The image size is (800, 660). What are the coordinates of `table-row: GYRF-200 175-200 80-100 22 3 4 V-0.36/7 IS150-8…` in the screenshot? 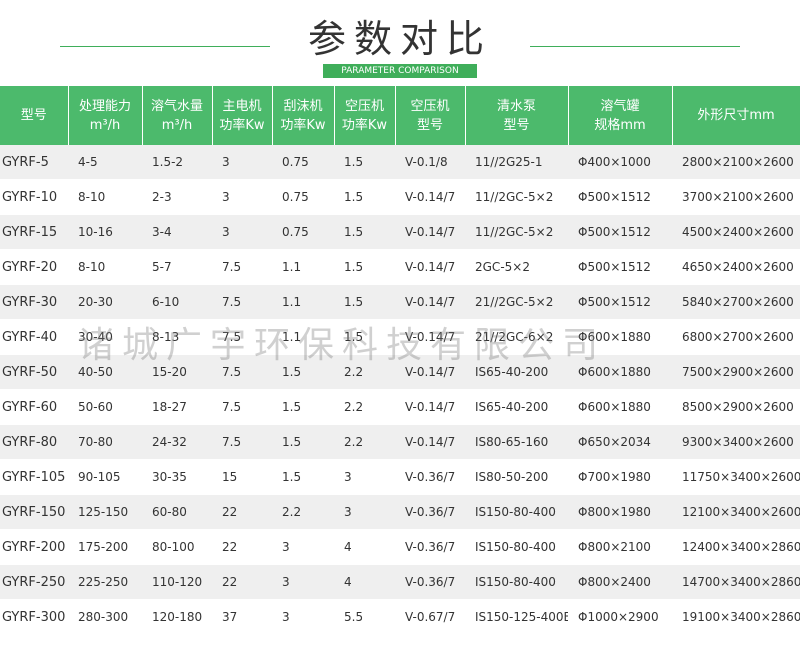 It's located at (400, 547).